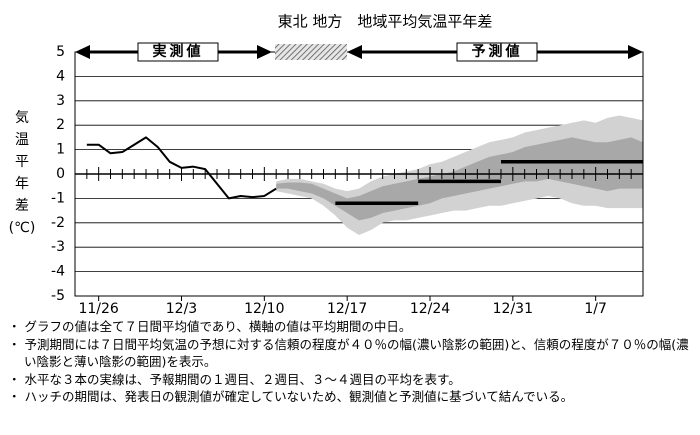 This screenshot has height=435, width=700. I want to click on y-tick-label: 2, so click(60, 125).